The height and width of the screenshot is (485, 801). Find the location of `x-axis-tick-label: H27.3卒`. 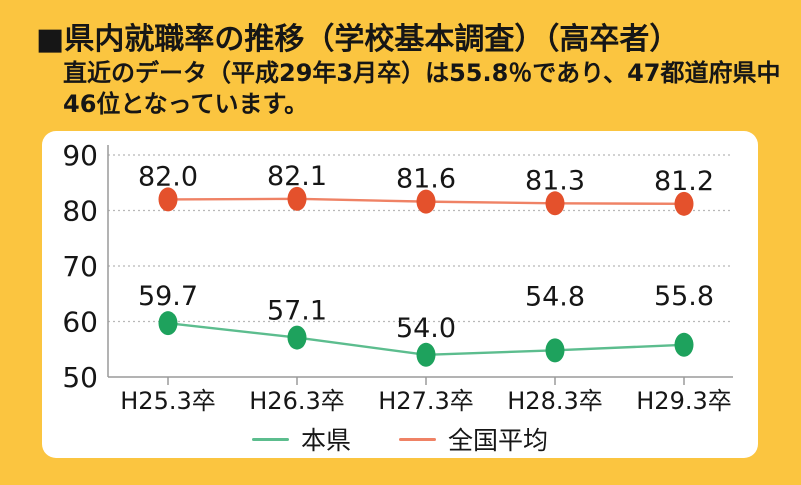

x-axis-tick-label: H27.3卒 is located at coordinates (425, 401).